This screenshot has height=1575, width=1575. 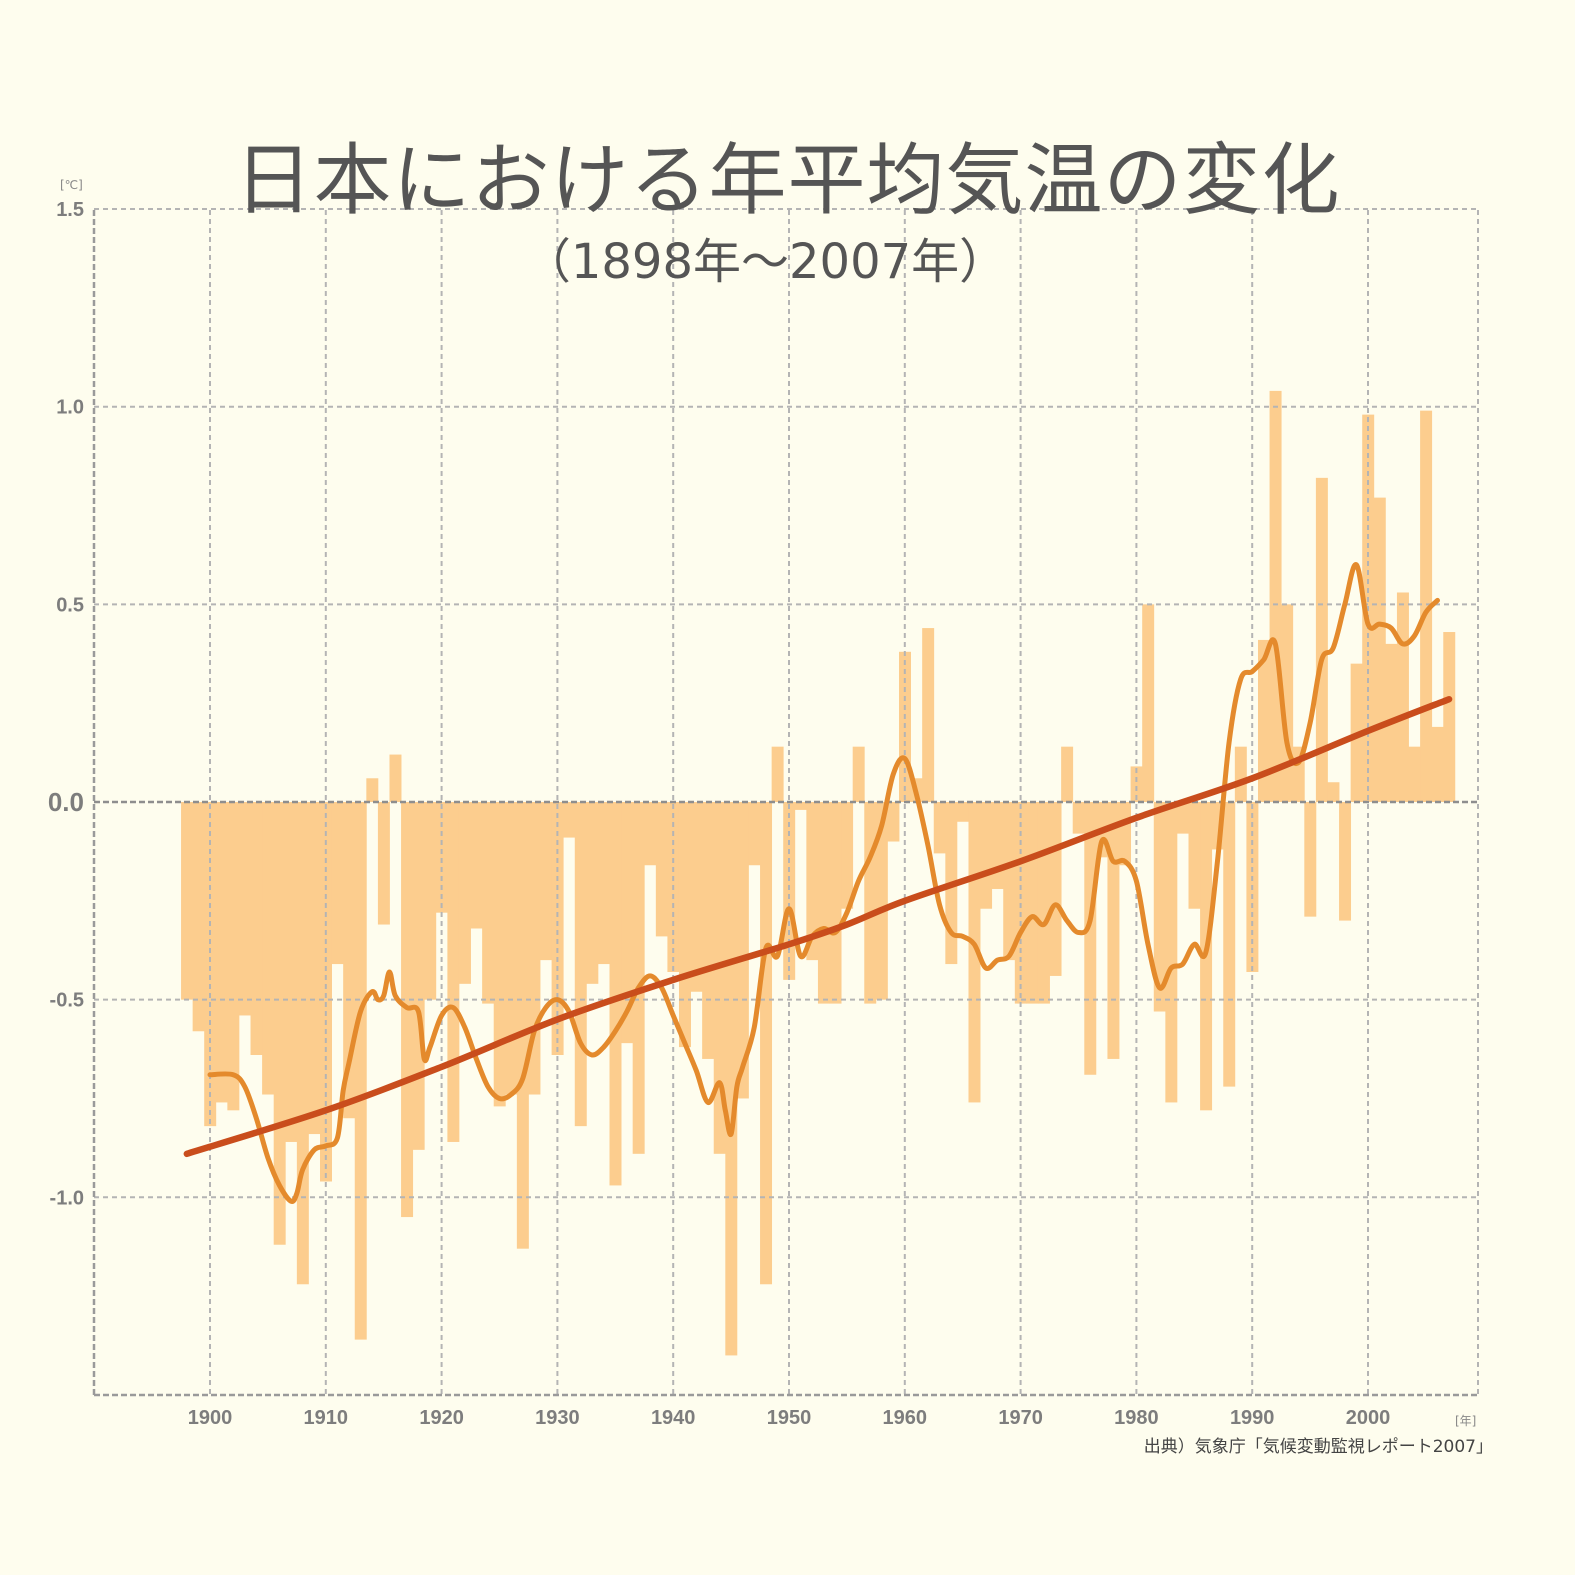 What do you see at coordinates (650, 834) in the screenshot?
I see `bar-1938` at bounding box center [650, 834].